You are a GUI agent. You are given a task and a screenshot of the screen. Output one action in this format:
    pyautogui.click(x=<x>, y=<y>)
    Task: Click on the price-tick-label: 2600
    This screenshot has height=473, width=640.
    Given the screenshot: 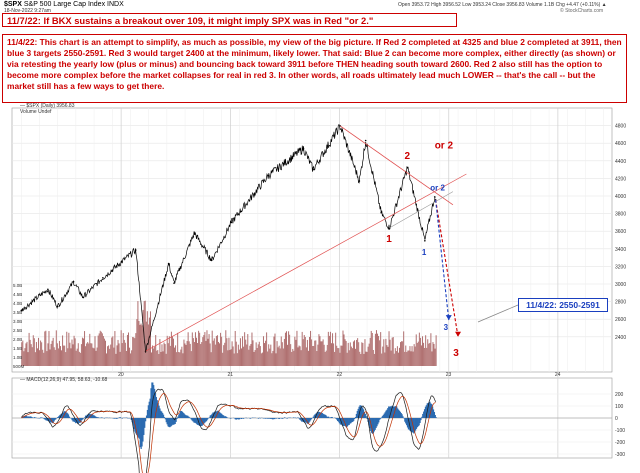 What is the action you would take?
    pyautogui.click(x=620, y=320)
    